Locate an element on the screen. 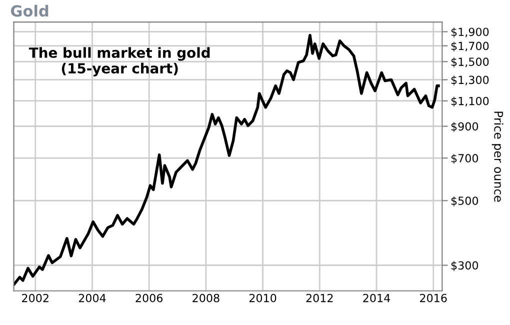  x-tick-label: 2014 is located at coordinates (376, 298).